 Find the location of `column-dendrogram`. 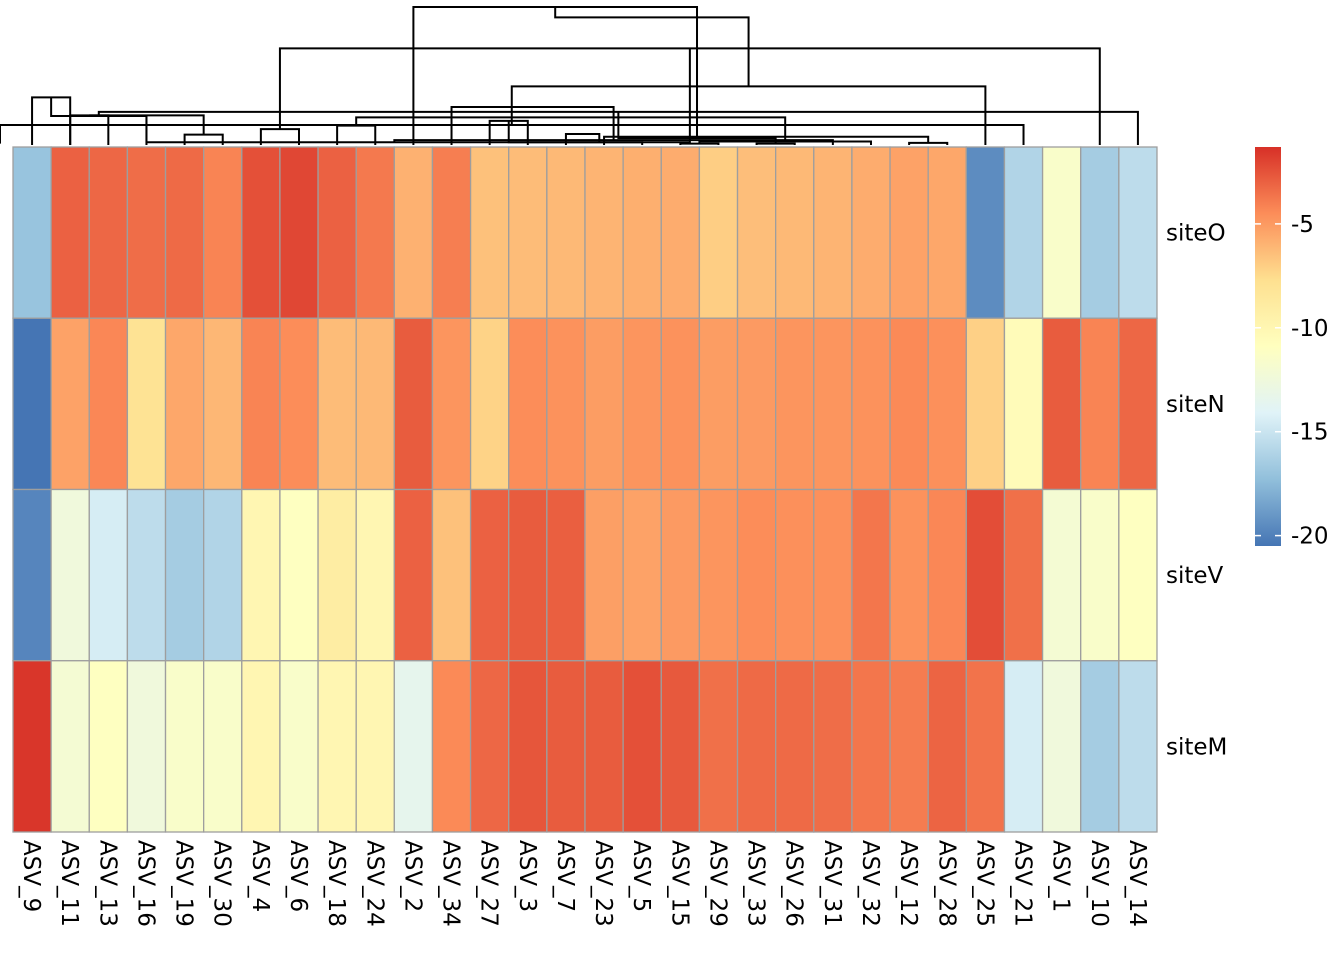

column-dendrogram is located at coordinates (569, 75).